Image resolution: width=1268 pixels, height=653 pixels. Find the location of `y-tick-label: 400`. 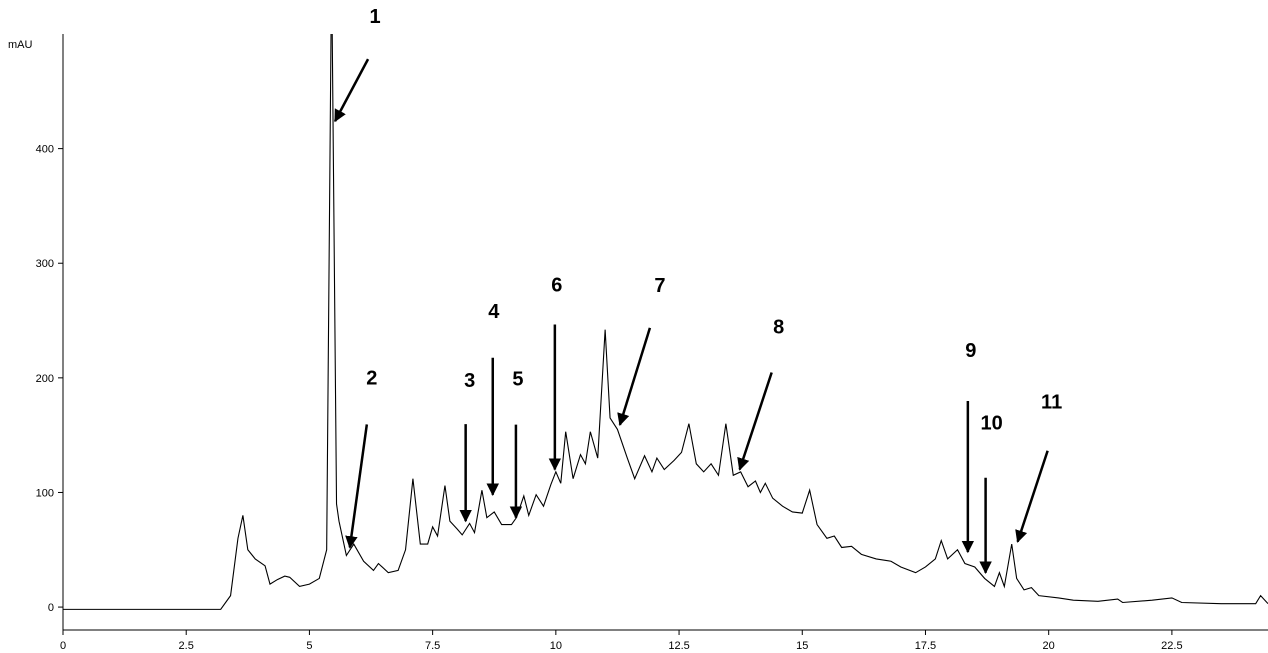

y-tick-label: 400 is located at coordinates (45, 150).